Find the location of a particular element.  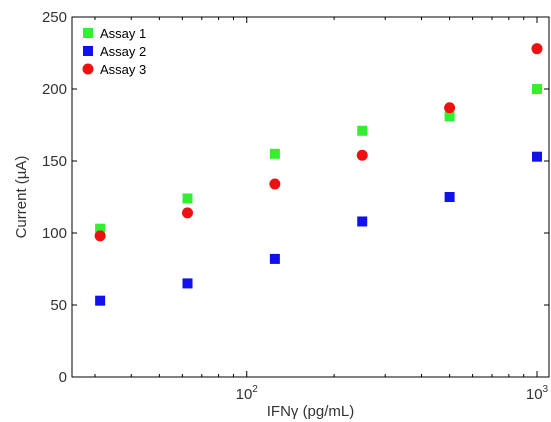

legend-label: Assay 2 is located at coordinates (123, 51).